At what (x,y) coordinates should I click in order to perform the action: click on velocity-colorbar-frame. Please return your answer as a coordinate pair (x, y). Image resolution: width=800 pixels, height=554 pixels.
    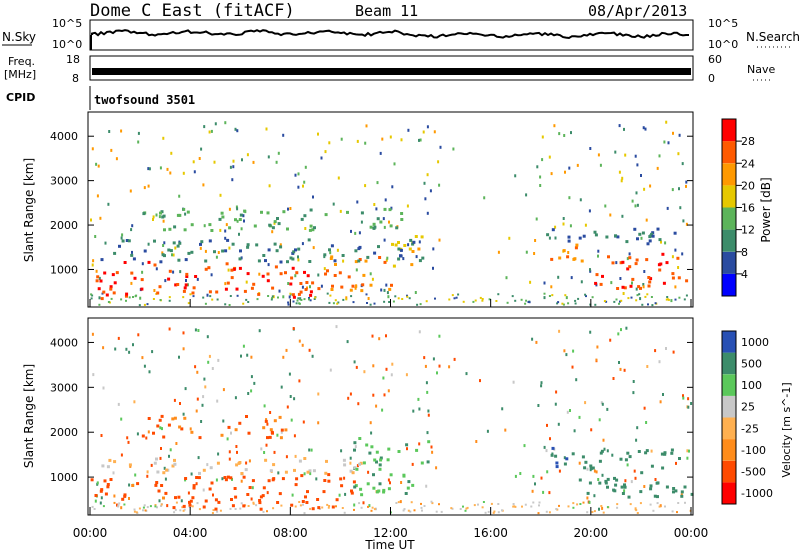
    Looking at the image, I should click on (729, 417).